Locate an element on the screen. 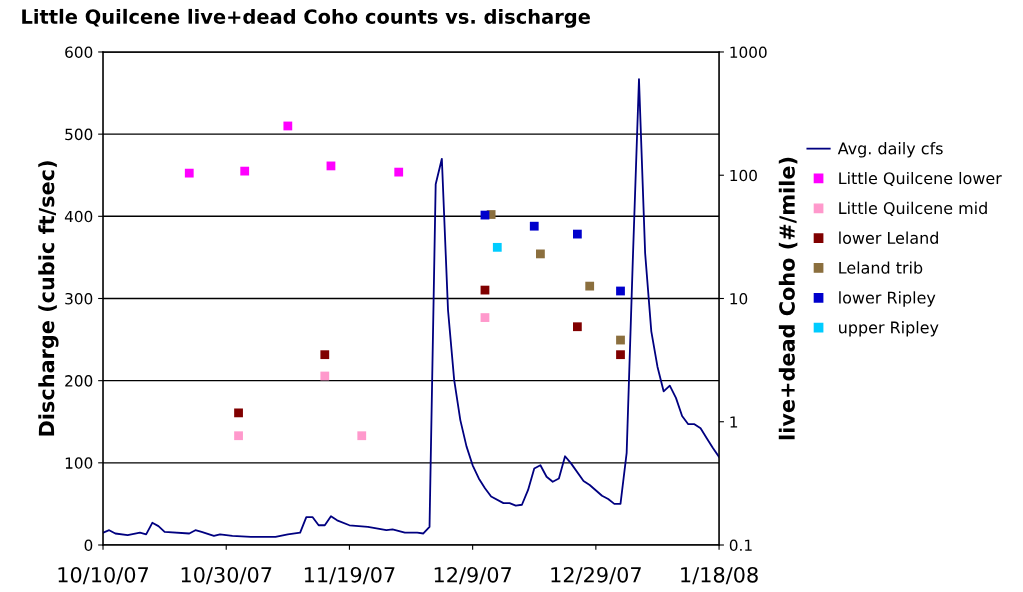 This screenshot has width=1023, height=592. y-tick-label: 0 is located at coordinates (88, 545).